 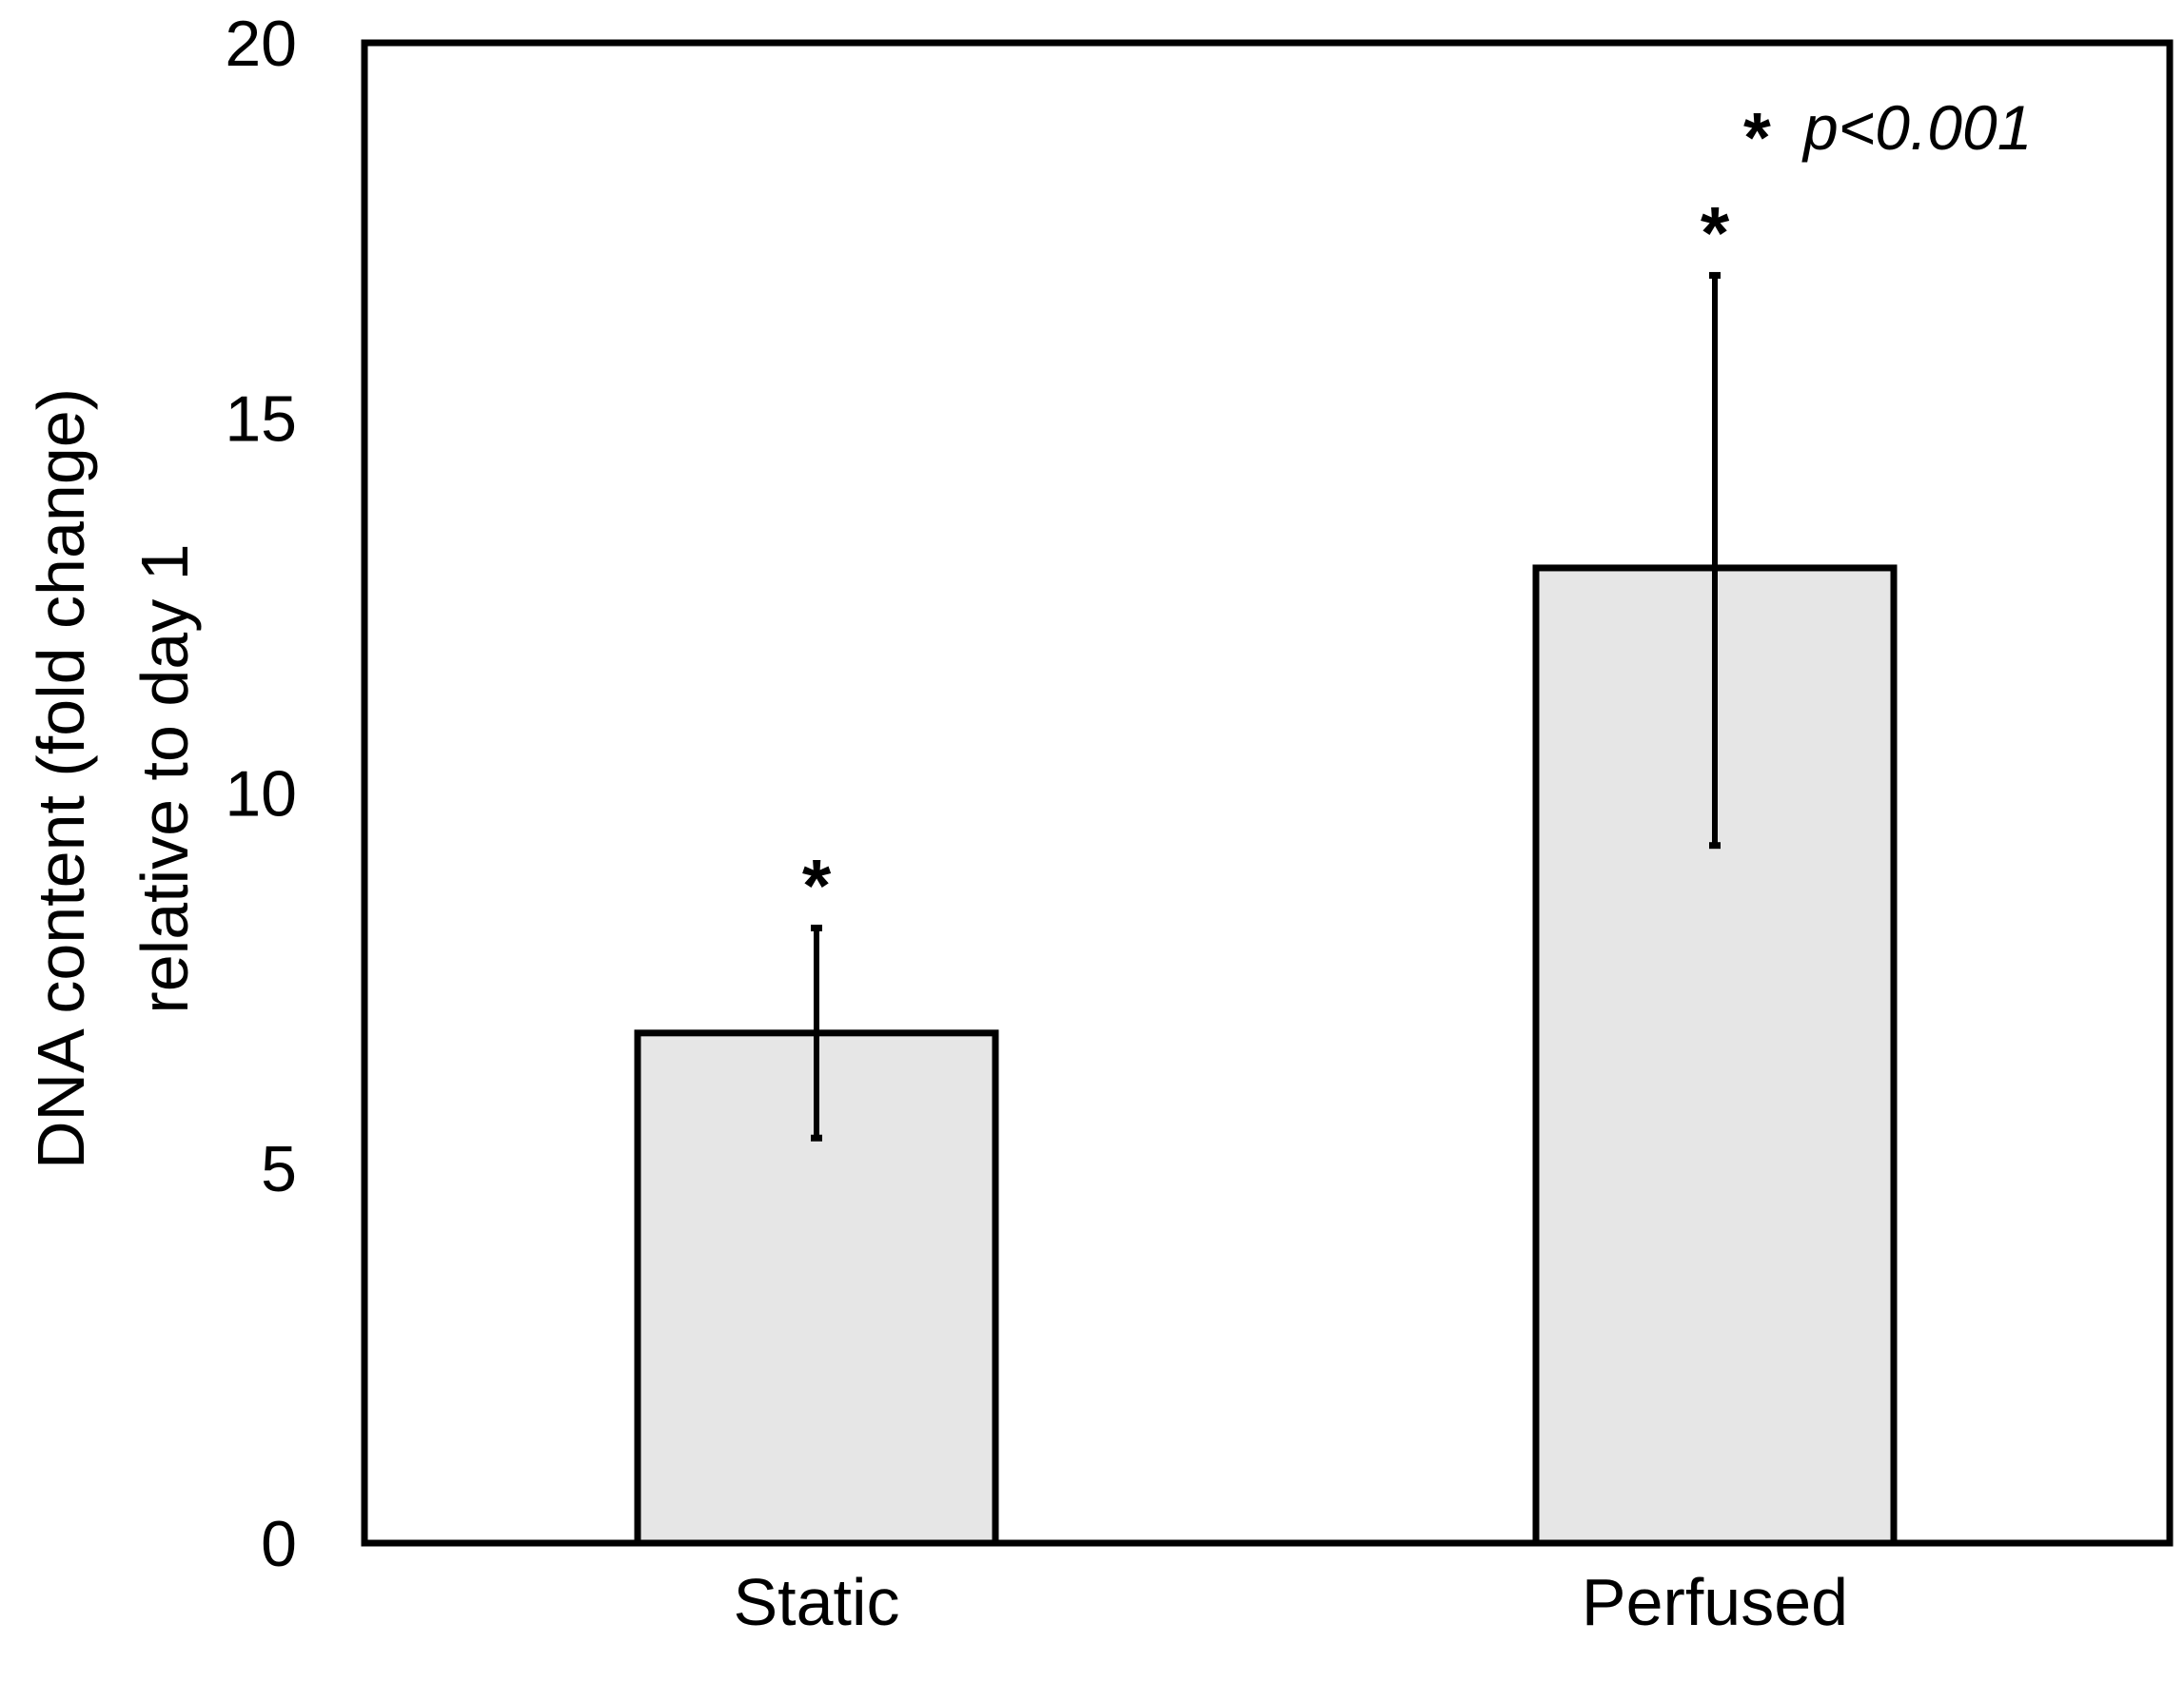 What do you see at coordinates (165, 778) in the screenshot?
I see `y-axis-title-line-2: relative to day 1` at bounding box center [165, 778].